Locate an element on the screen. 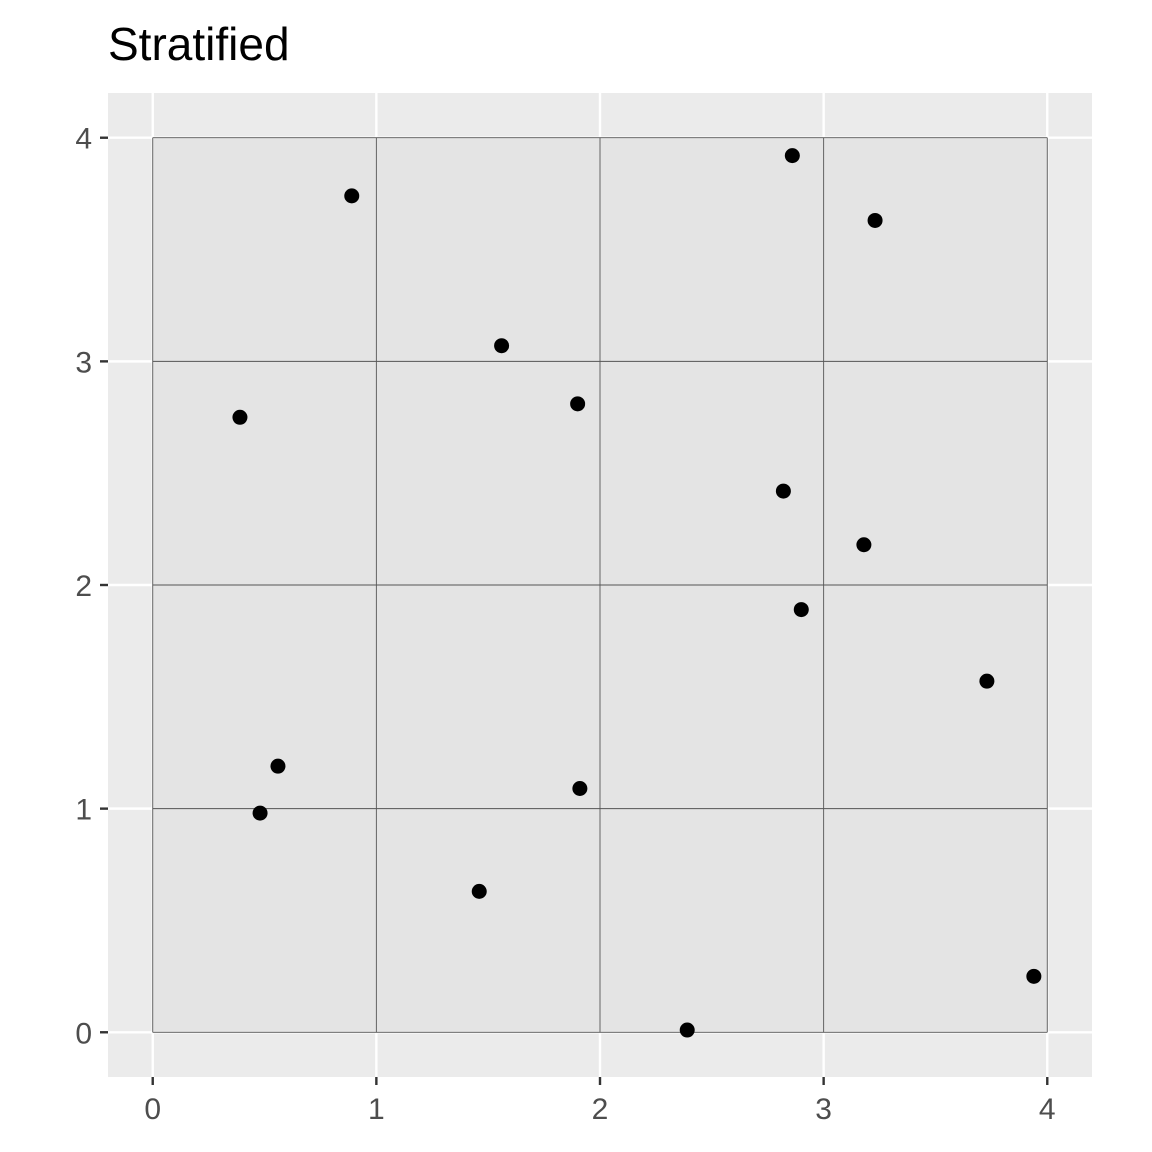 The width and height of the screenshot is (1152, 1152). chart-title: Stratified is located at coordinates (199, 44).